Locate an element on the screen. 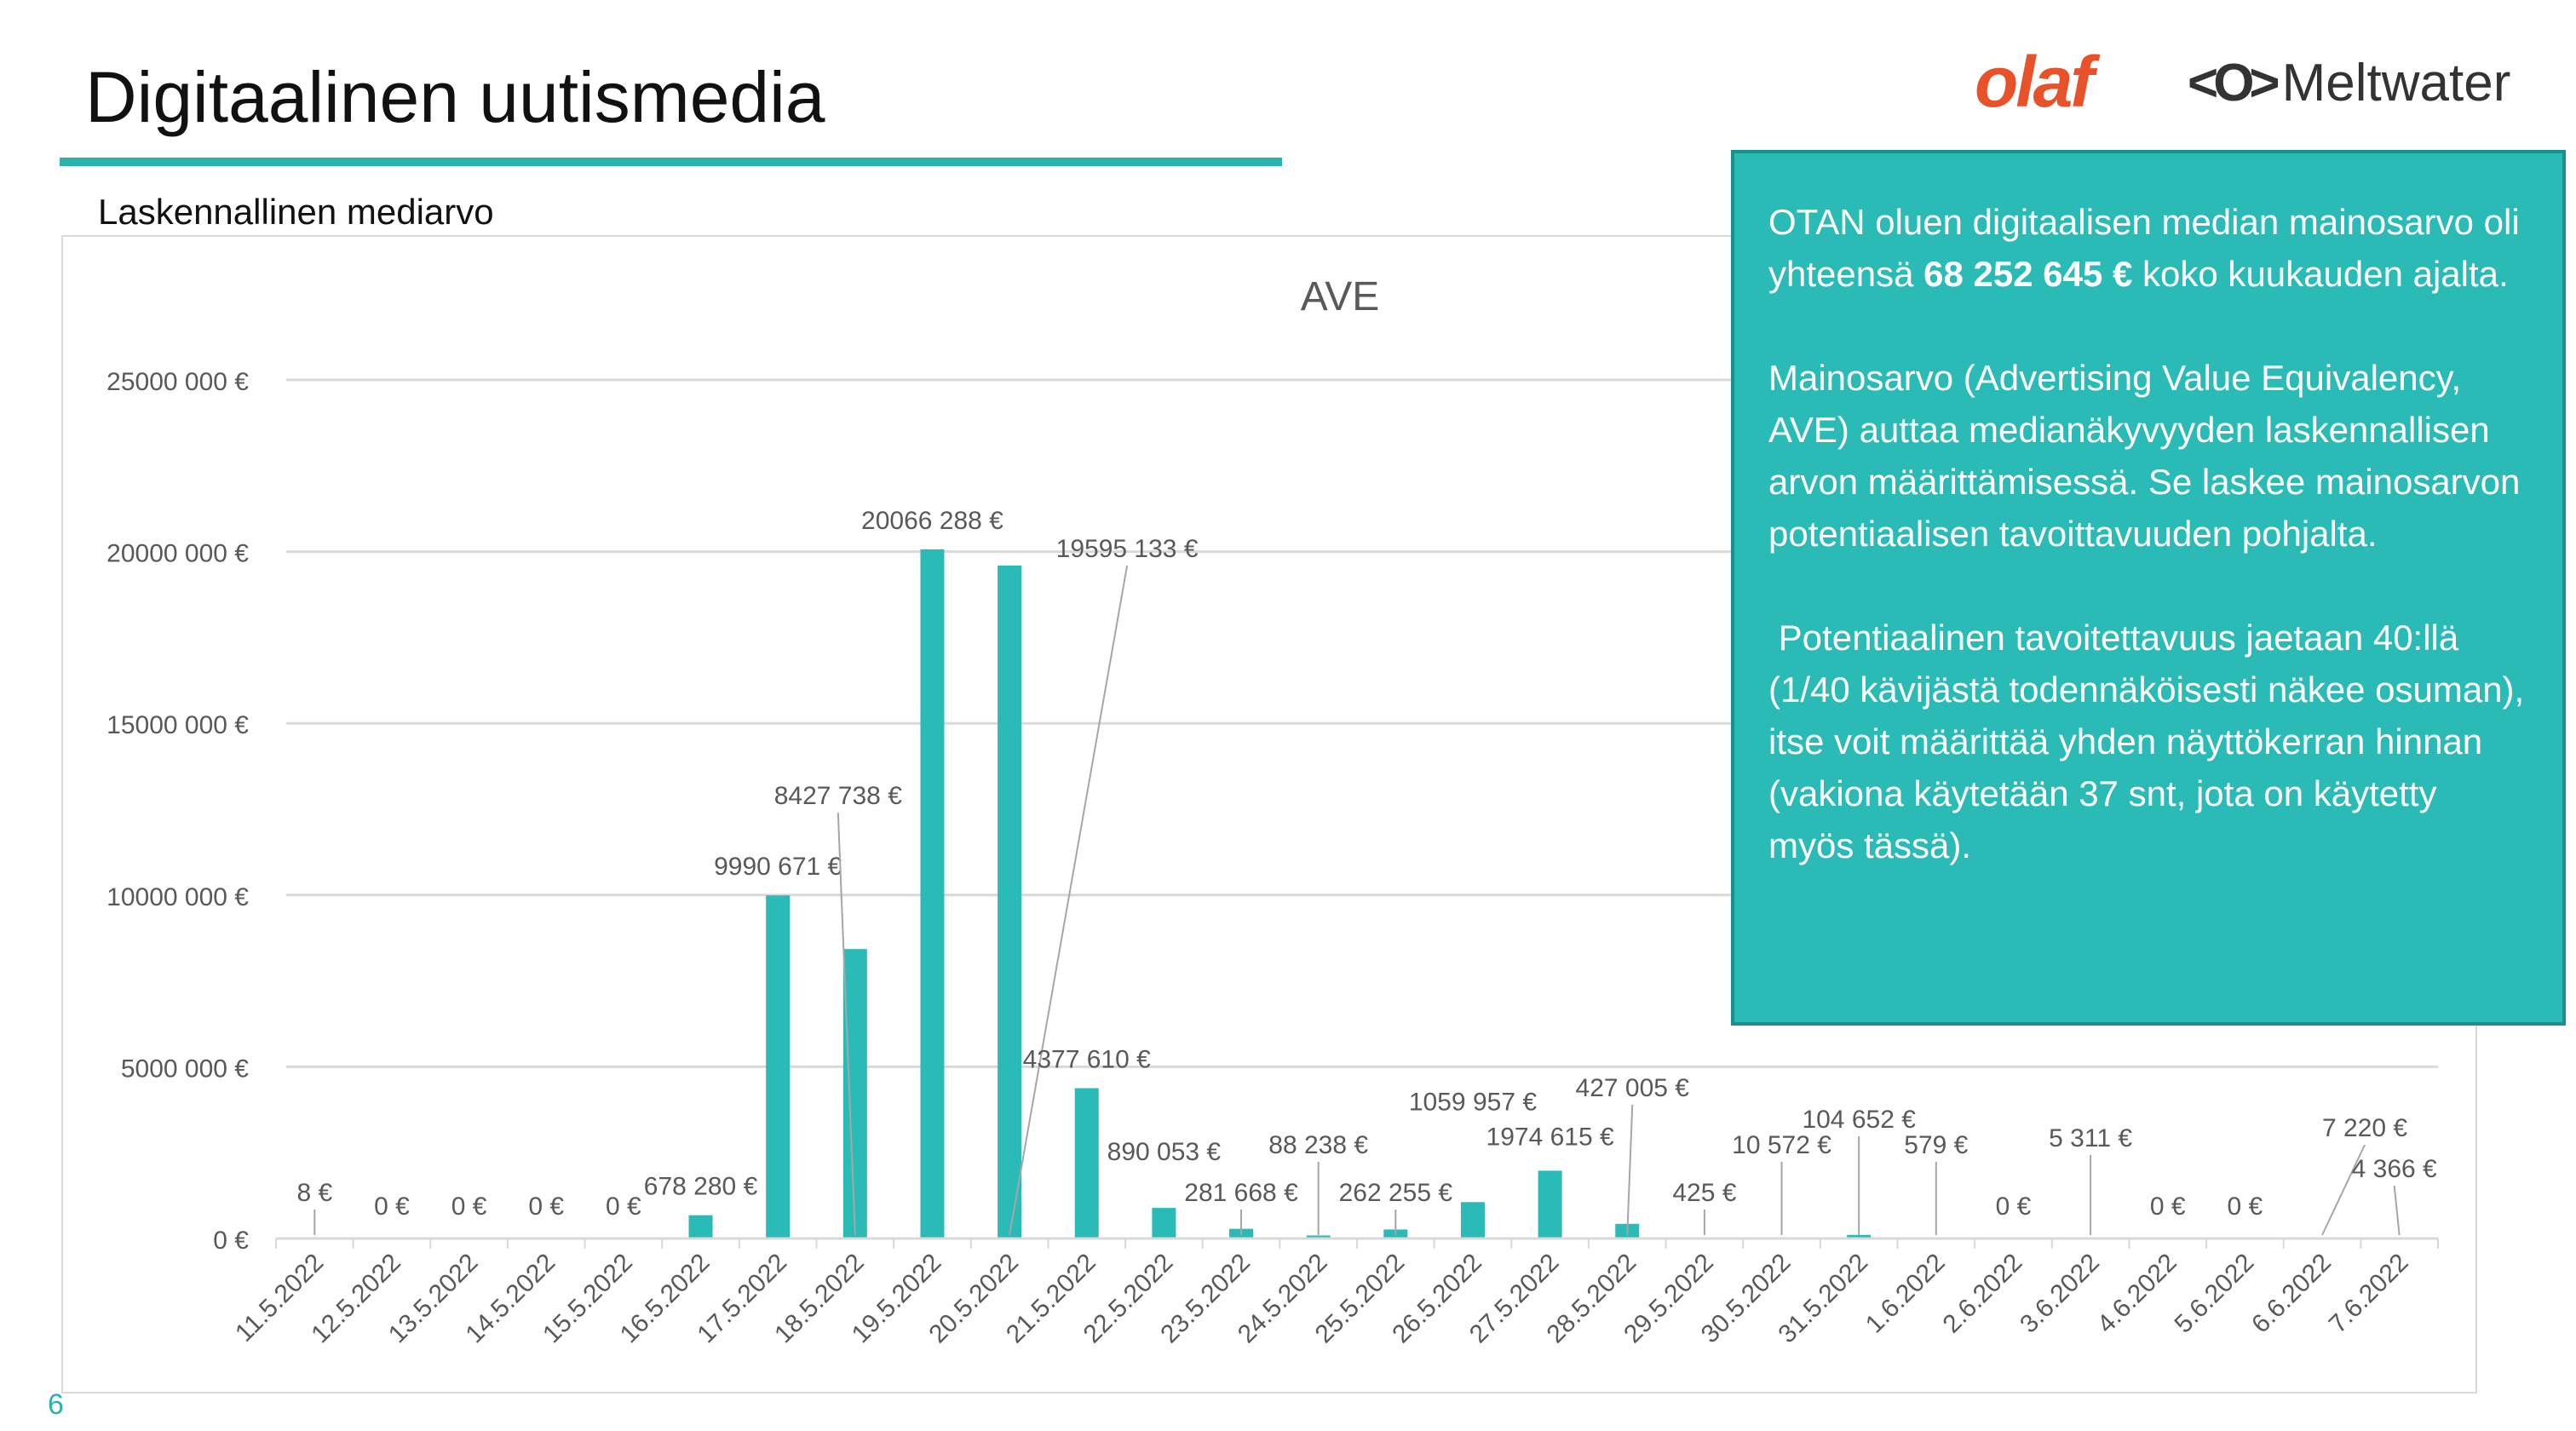 Image resolution: width=2576 pixels, height=1431 pixels. data-label: 281 668 € is located at coordinates (1241, 1193).